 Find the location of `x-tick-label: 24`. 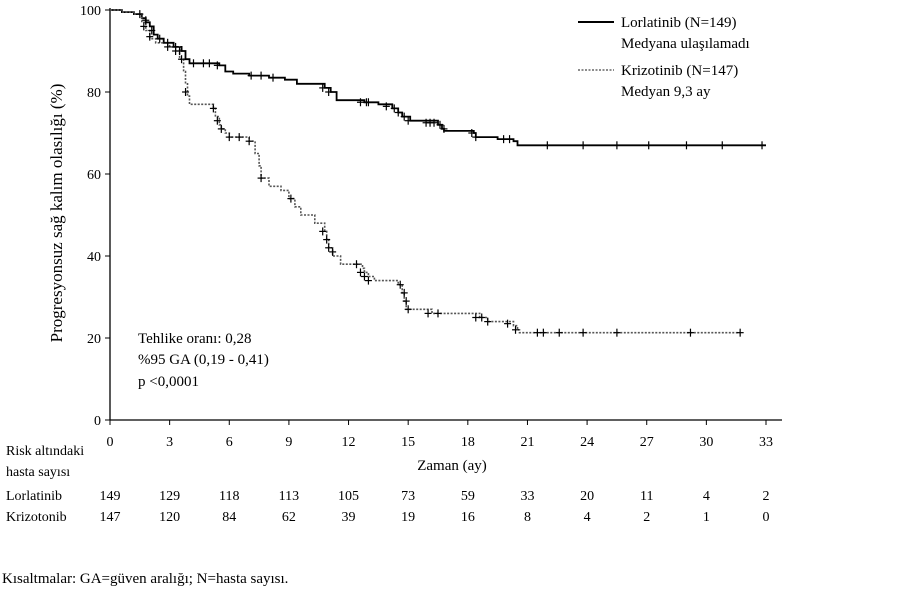

x-tick-label: 24 is located at coordinates (587, 442).